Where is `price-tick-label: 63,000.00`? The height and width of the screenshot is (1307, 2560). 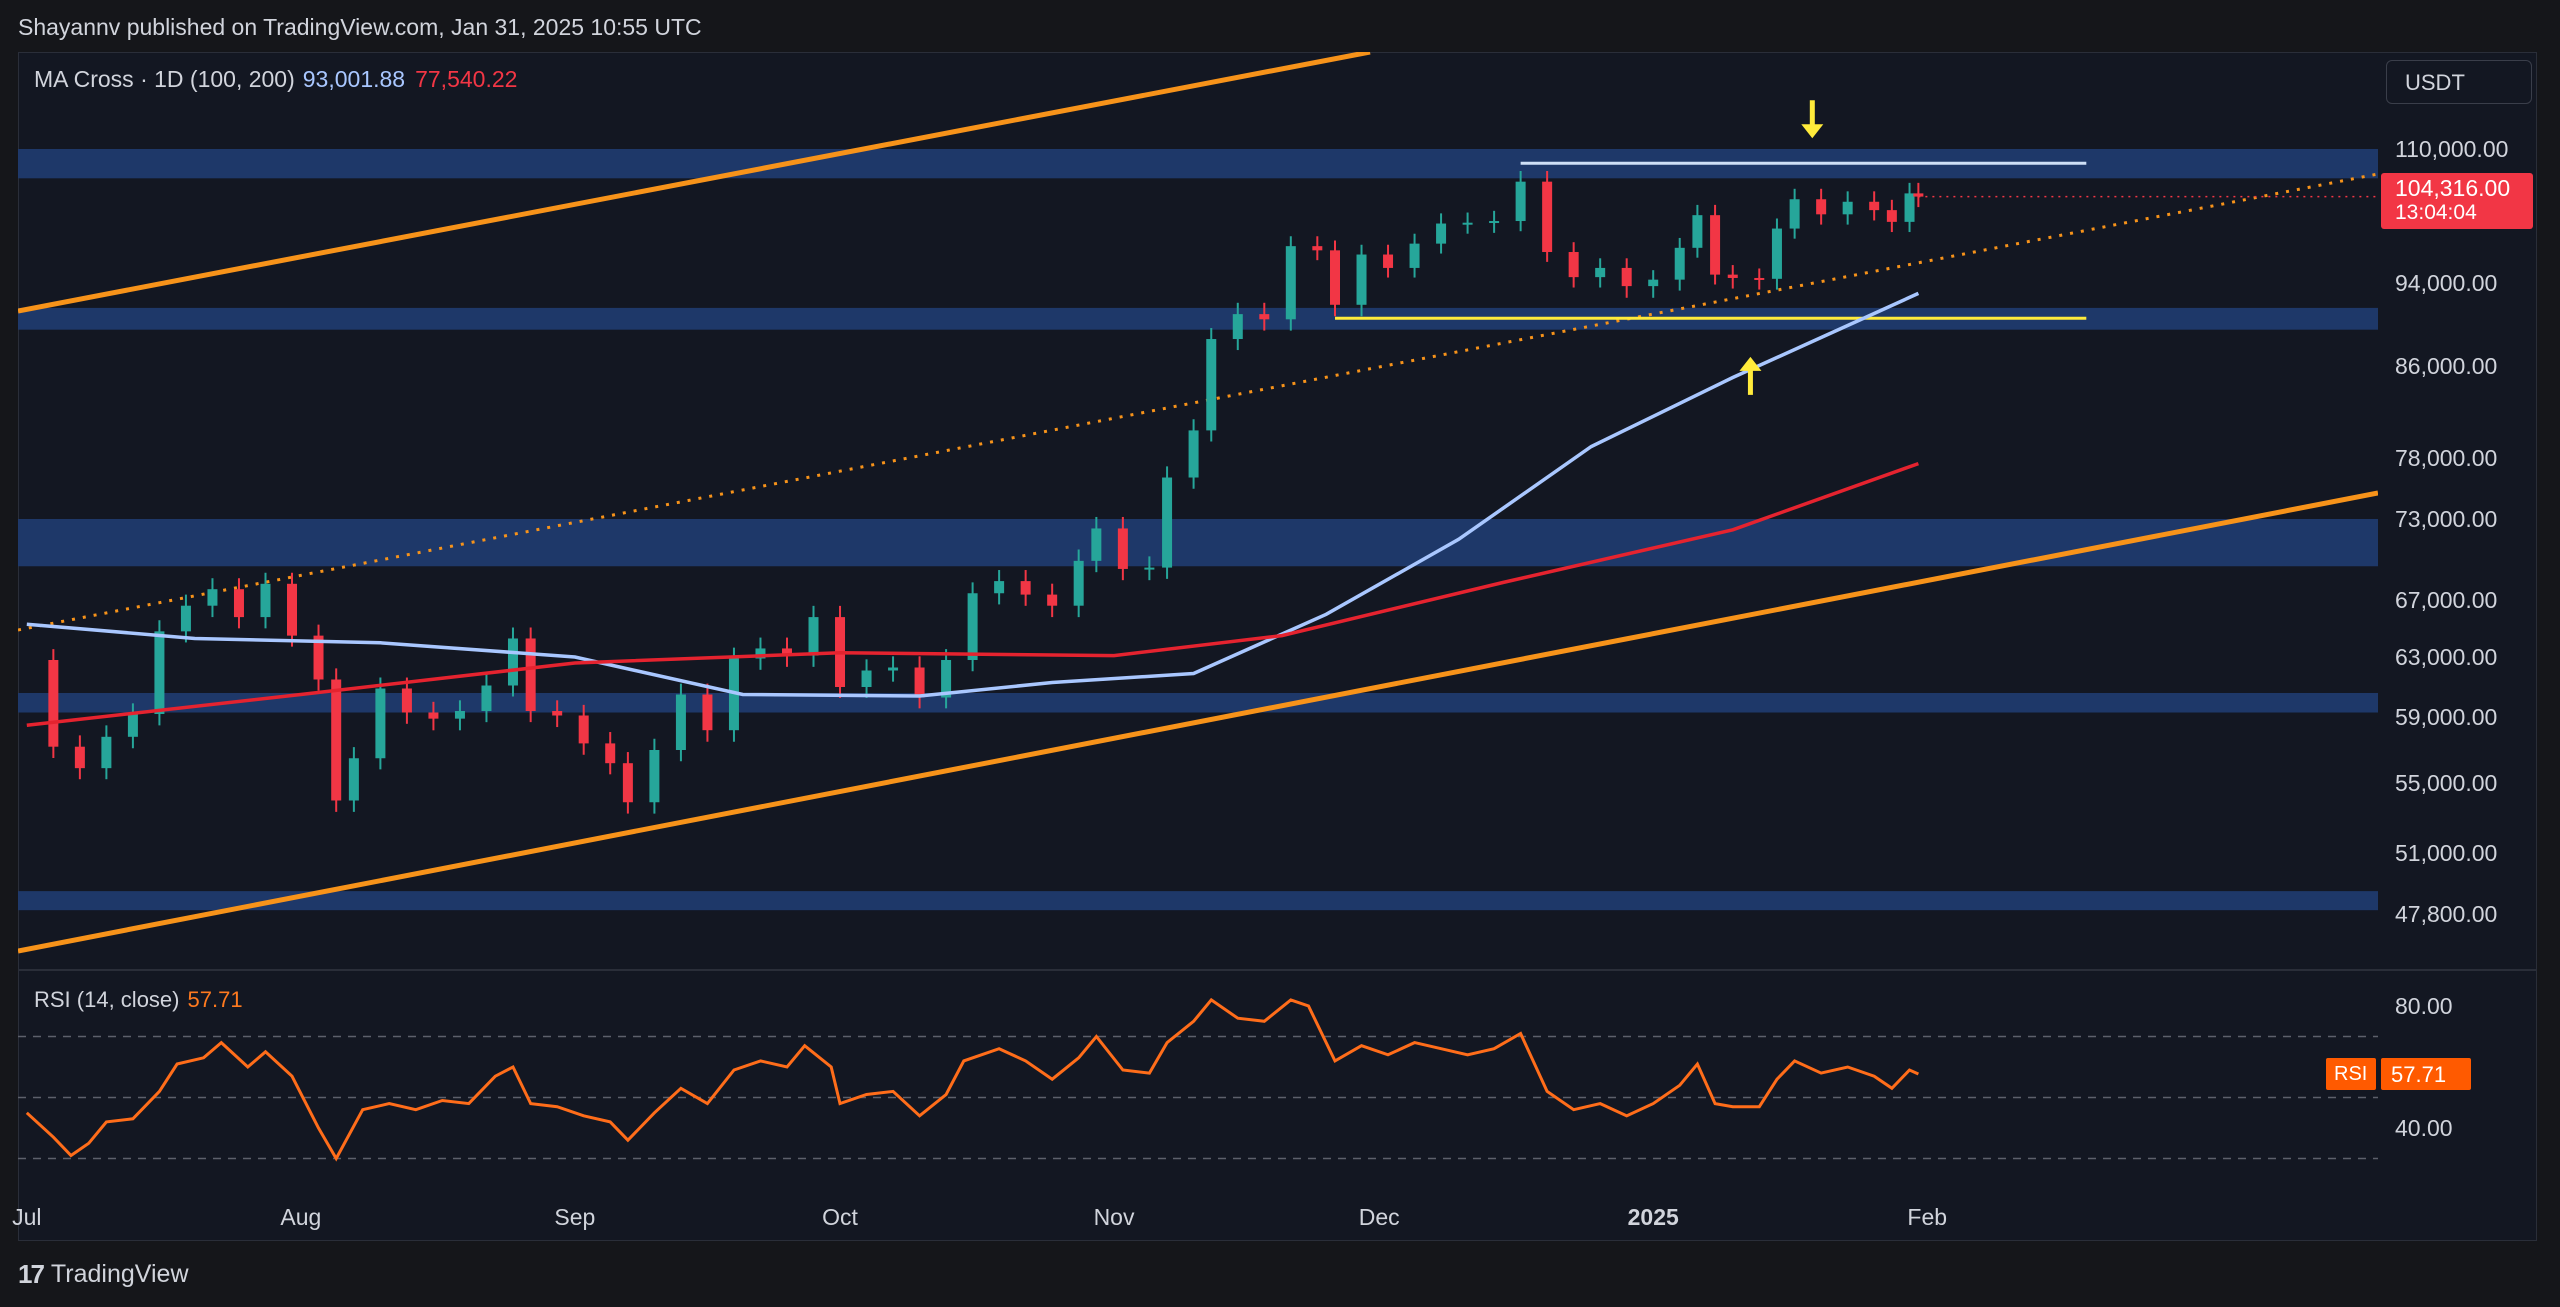 price-tick-label: 63,000.00 is located at coordinates (2446, 657).